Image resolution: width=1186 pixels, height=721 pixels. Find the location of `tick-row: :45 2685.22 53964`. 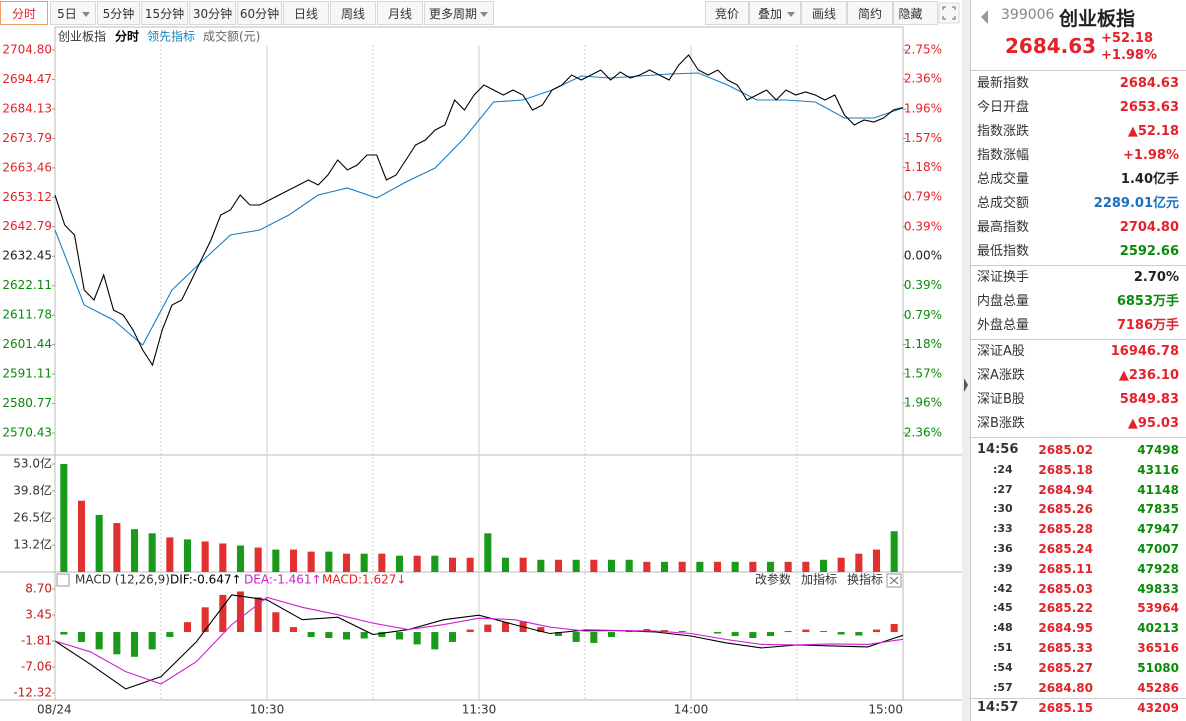

tick-row: :45 2685.22 53964 is located at coordinates (1078, 608).